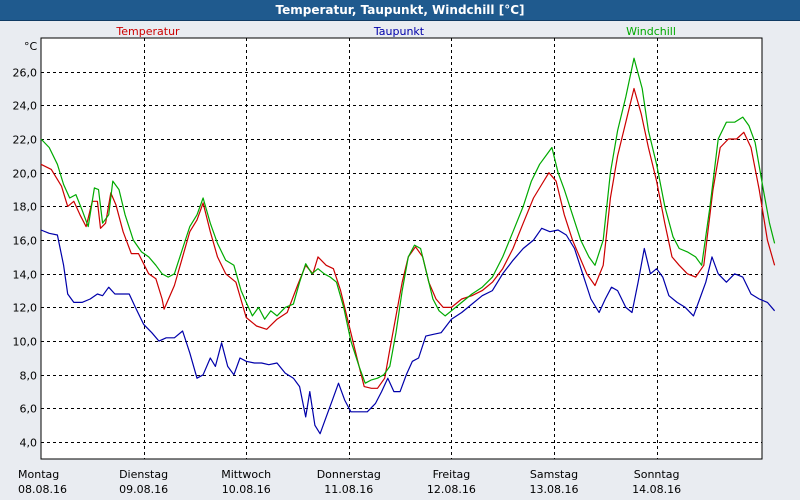 This screenshot has height=500, width=800. I want to click on x-tick-date: 14.08.16, so click(656, 489).